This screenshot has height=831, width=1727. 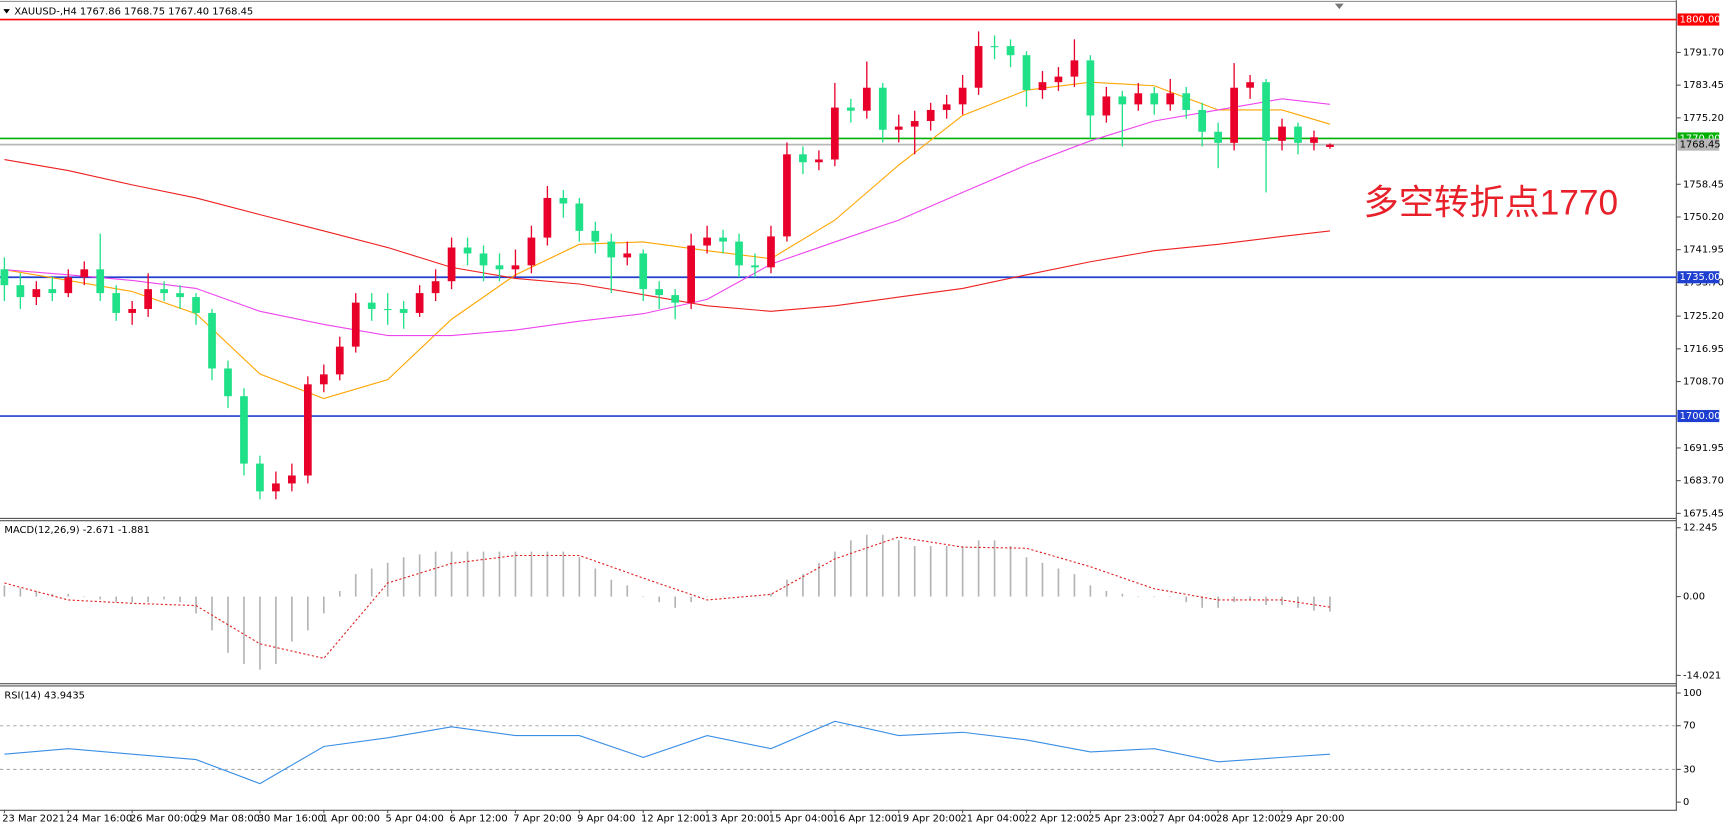 I want to click on x-tick-label: 1 Apr 00:00, so click(x=351, y=819).